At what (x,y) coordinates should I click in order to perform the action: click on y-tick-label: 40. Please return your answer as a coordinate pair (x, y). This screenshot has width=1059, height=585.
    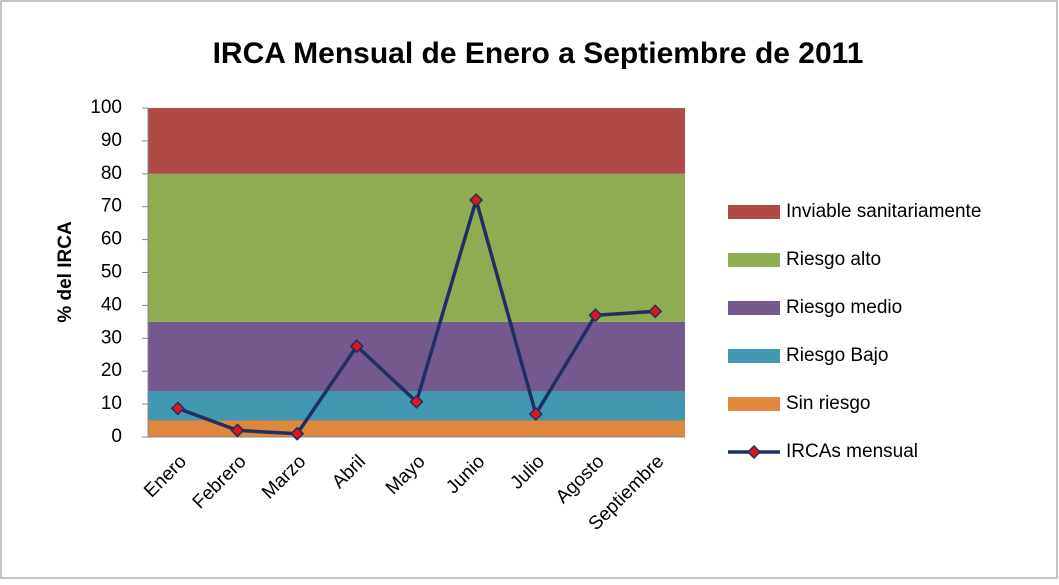
    Looking at the image, I should click on (111, 304).